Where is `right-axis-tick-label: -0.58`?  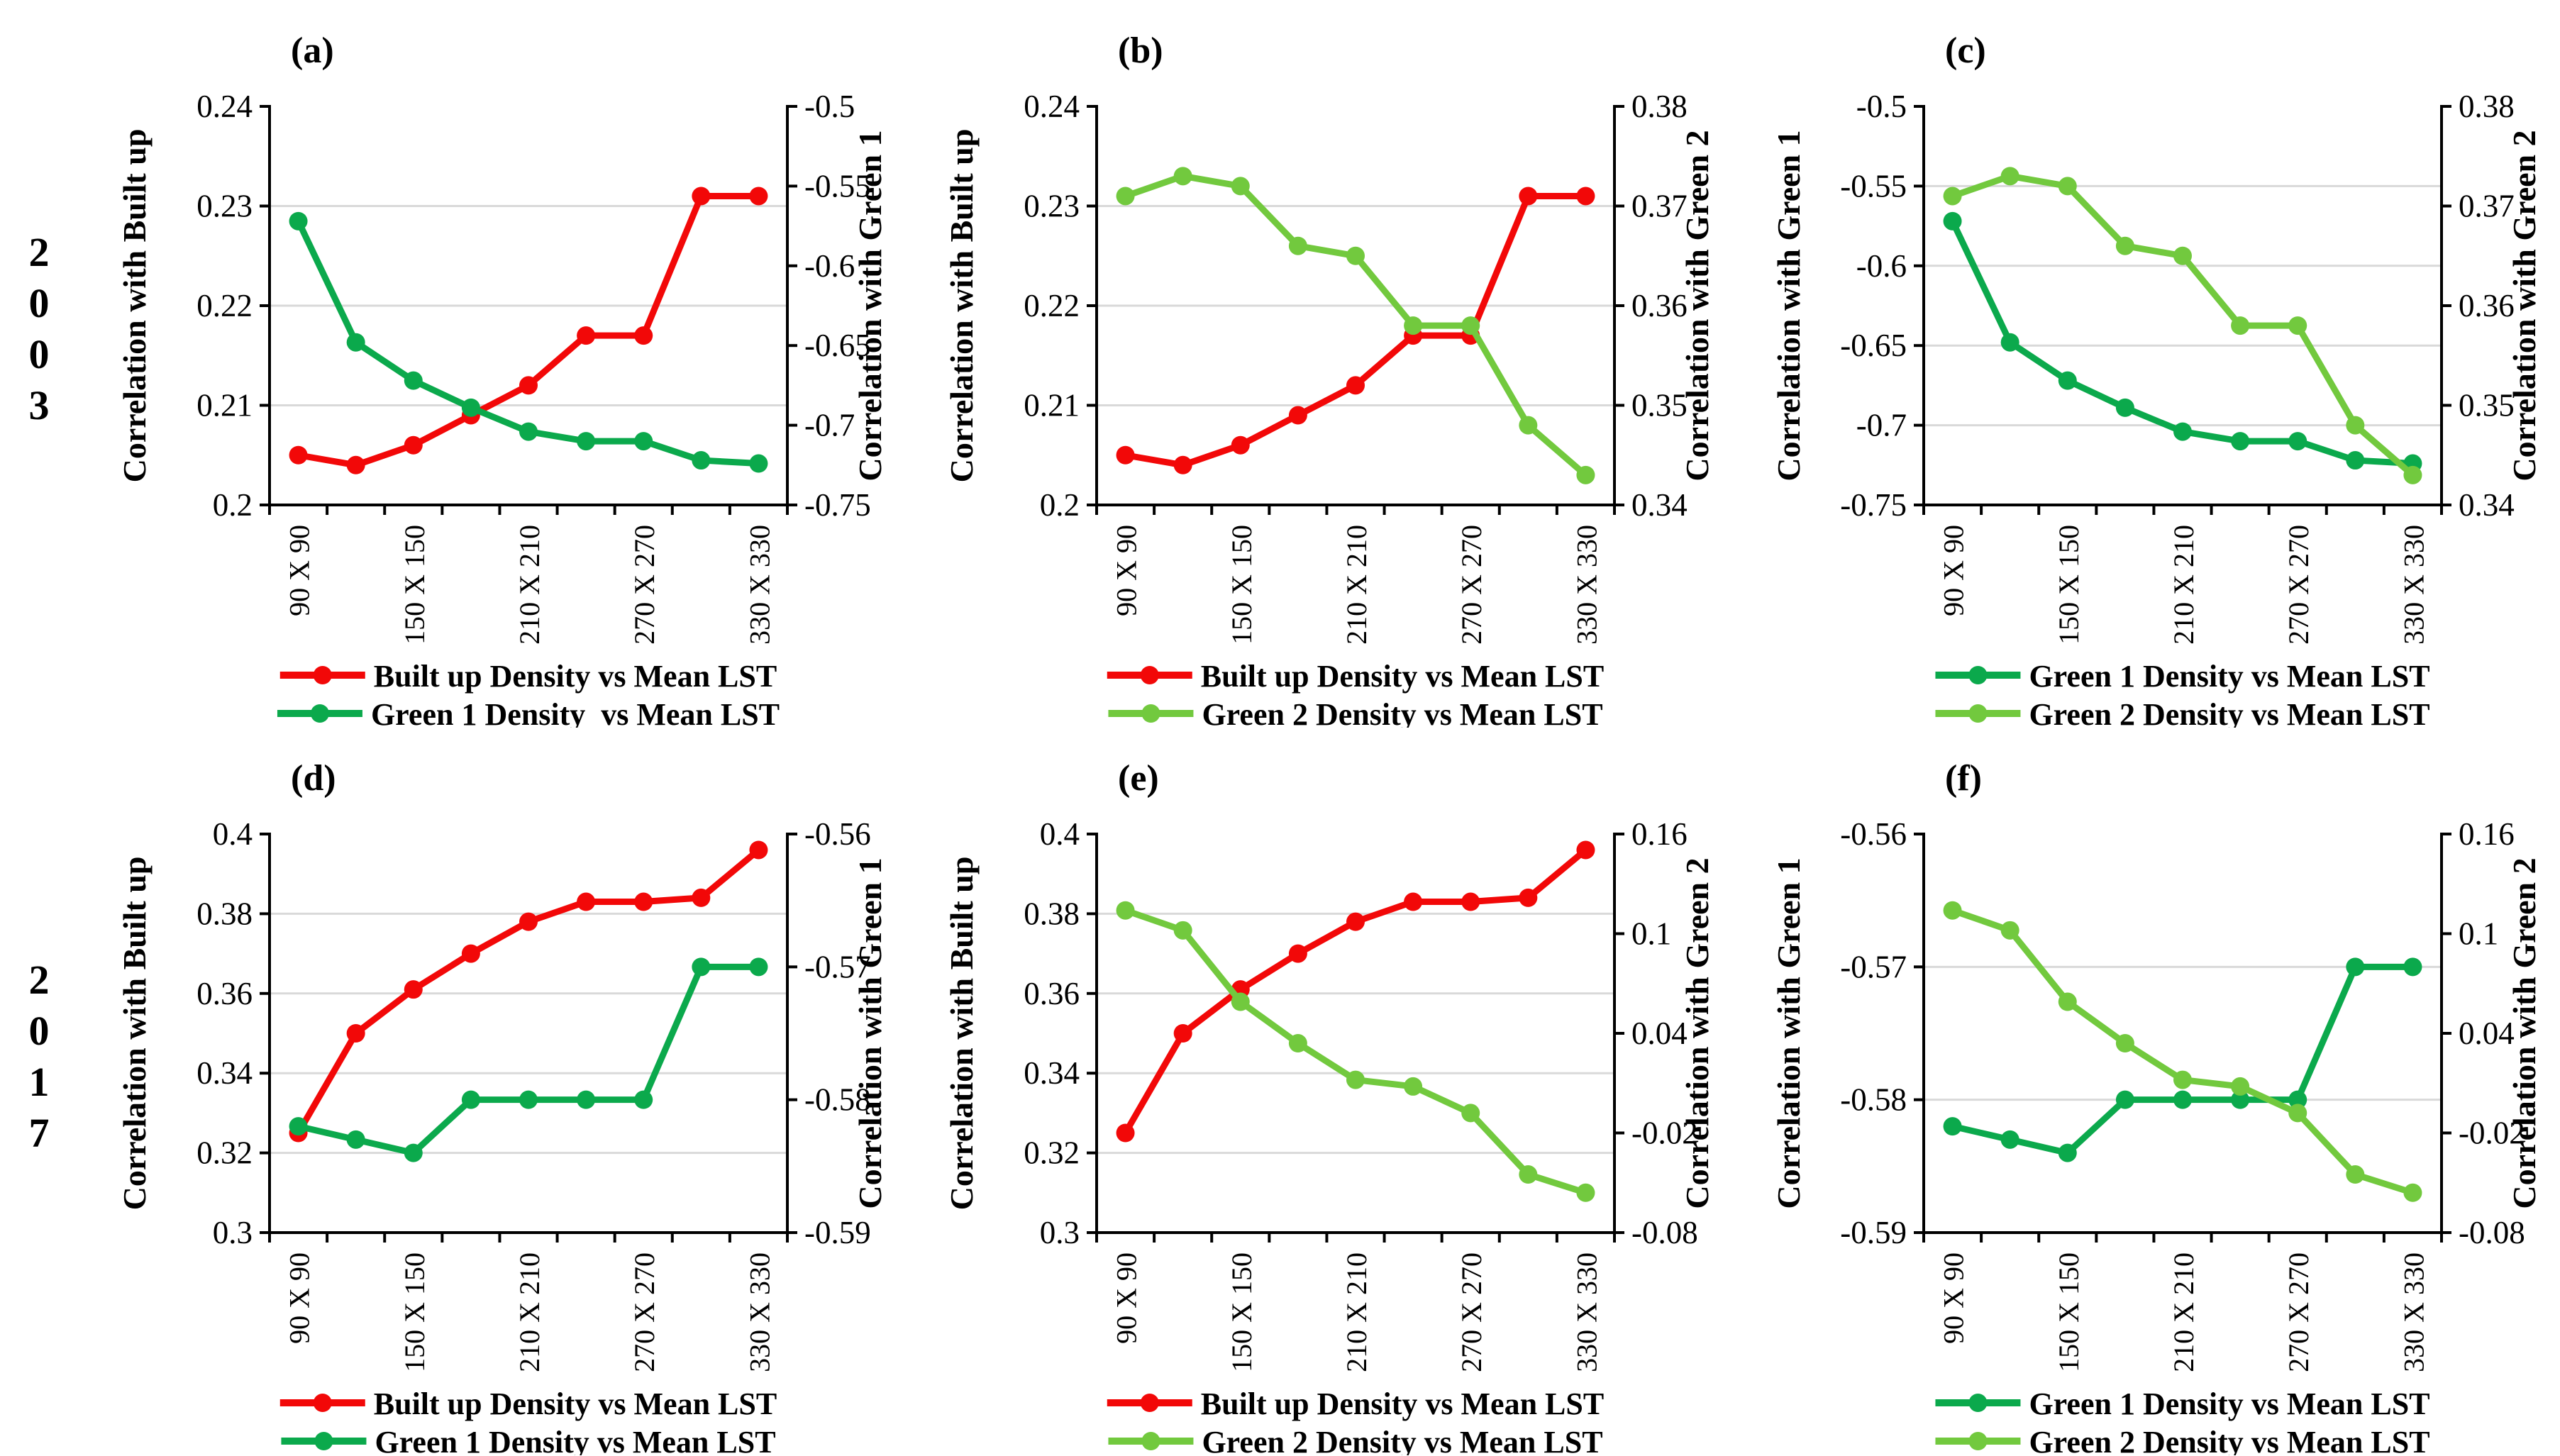 right-axis-tick-label: -0.58 is located at coordinates (837, 1100).